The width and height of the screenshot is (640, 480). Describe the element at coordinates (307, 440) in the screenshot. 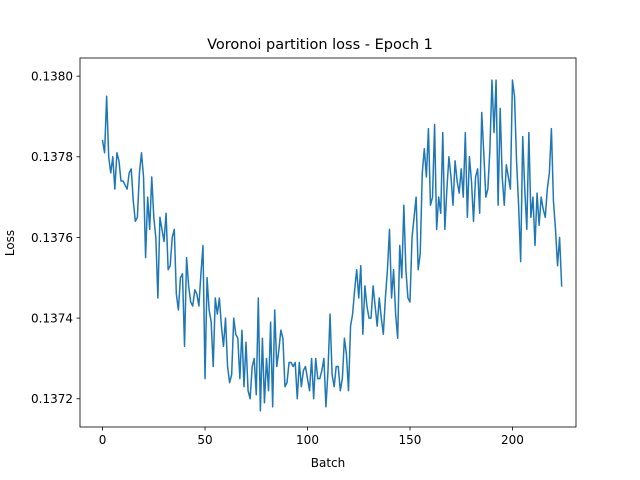

I see `x-tick-label: 100` at that location.